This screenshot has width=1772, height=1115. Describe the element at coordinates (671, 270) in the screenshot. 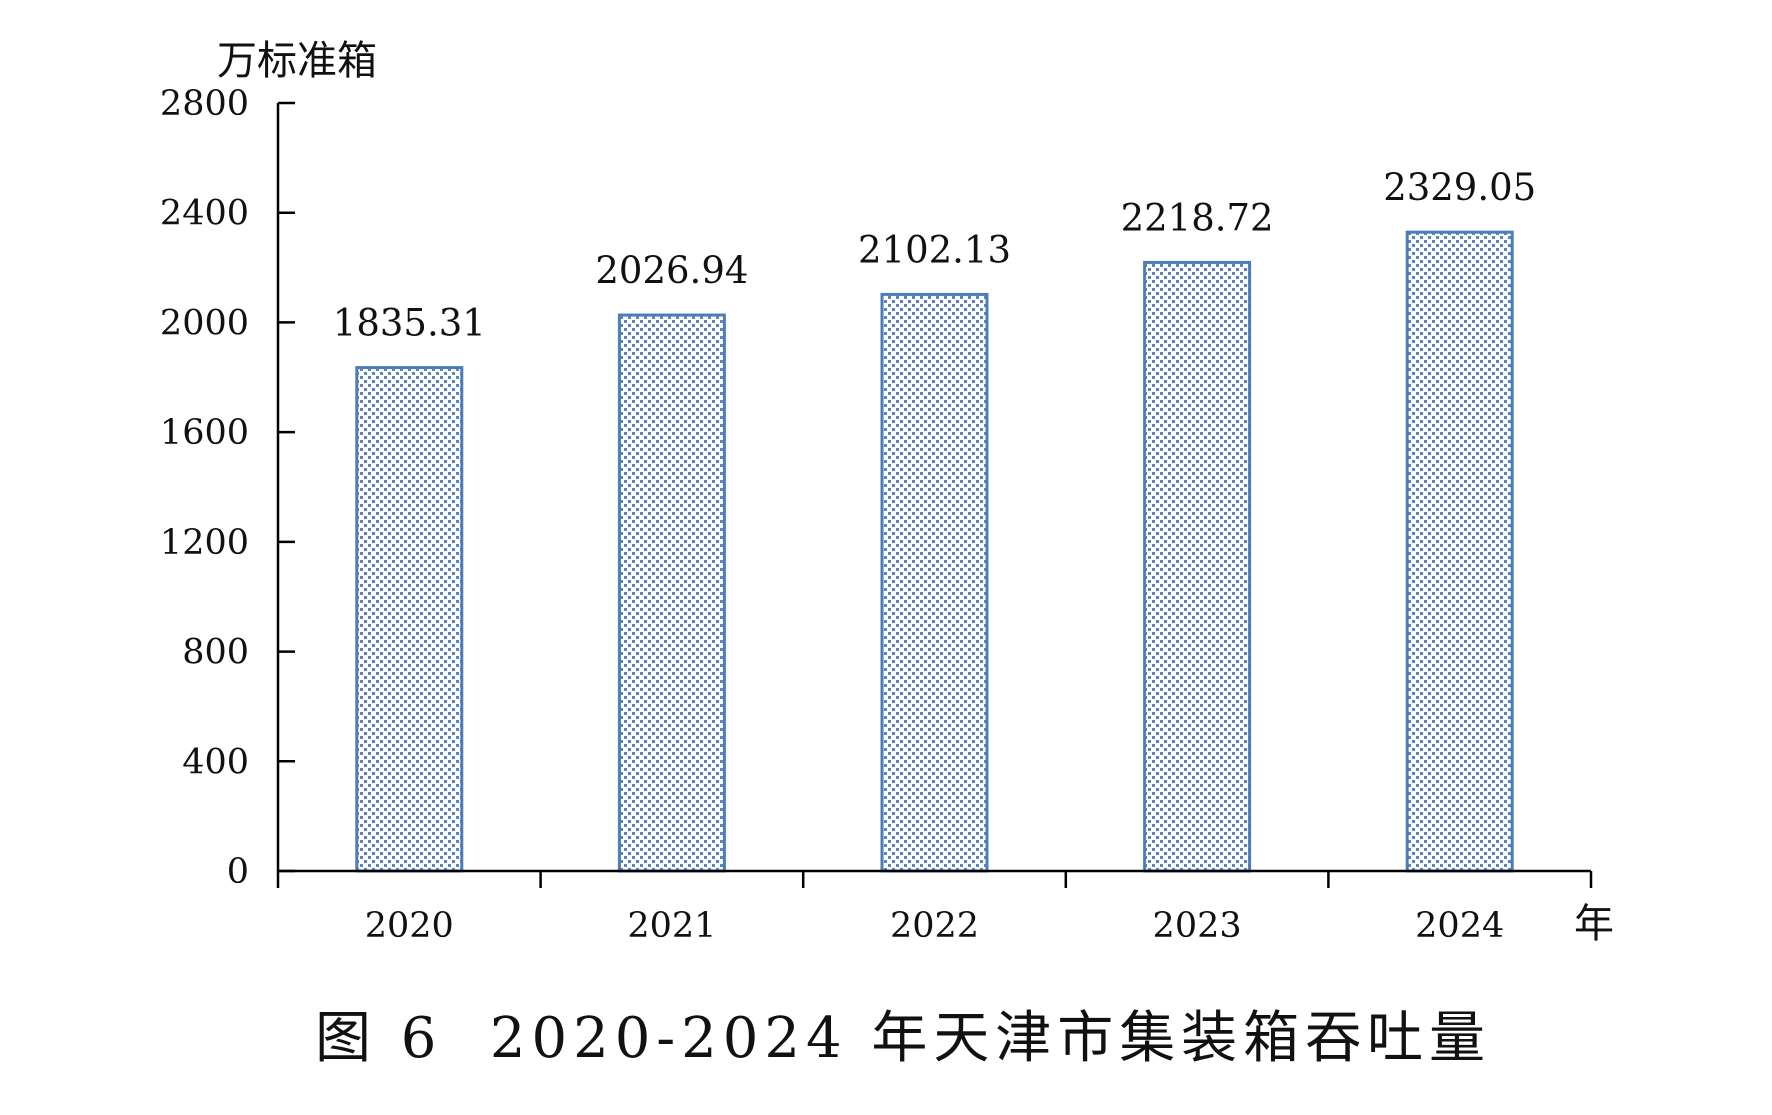

I see `data-label-2021: 2026.94` at that location.